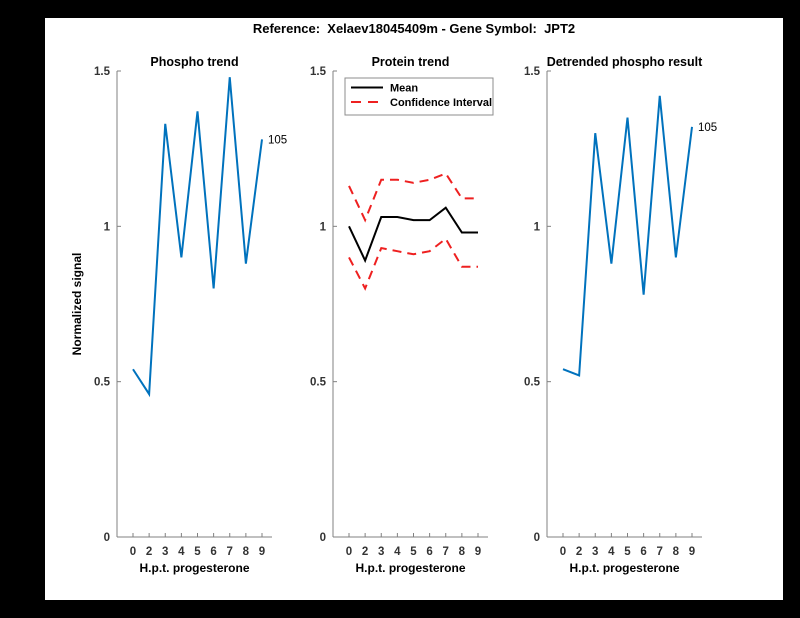  What do you see at coordinates (194, 62) in the screenshot?
I see `subplot-title: Phospho trend` at bounding box center [194, 62].